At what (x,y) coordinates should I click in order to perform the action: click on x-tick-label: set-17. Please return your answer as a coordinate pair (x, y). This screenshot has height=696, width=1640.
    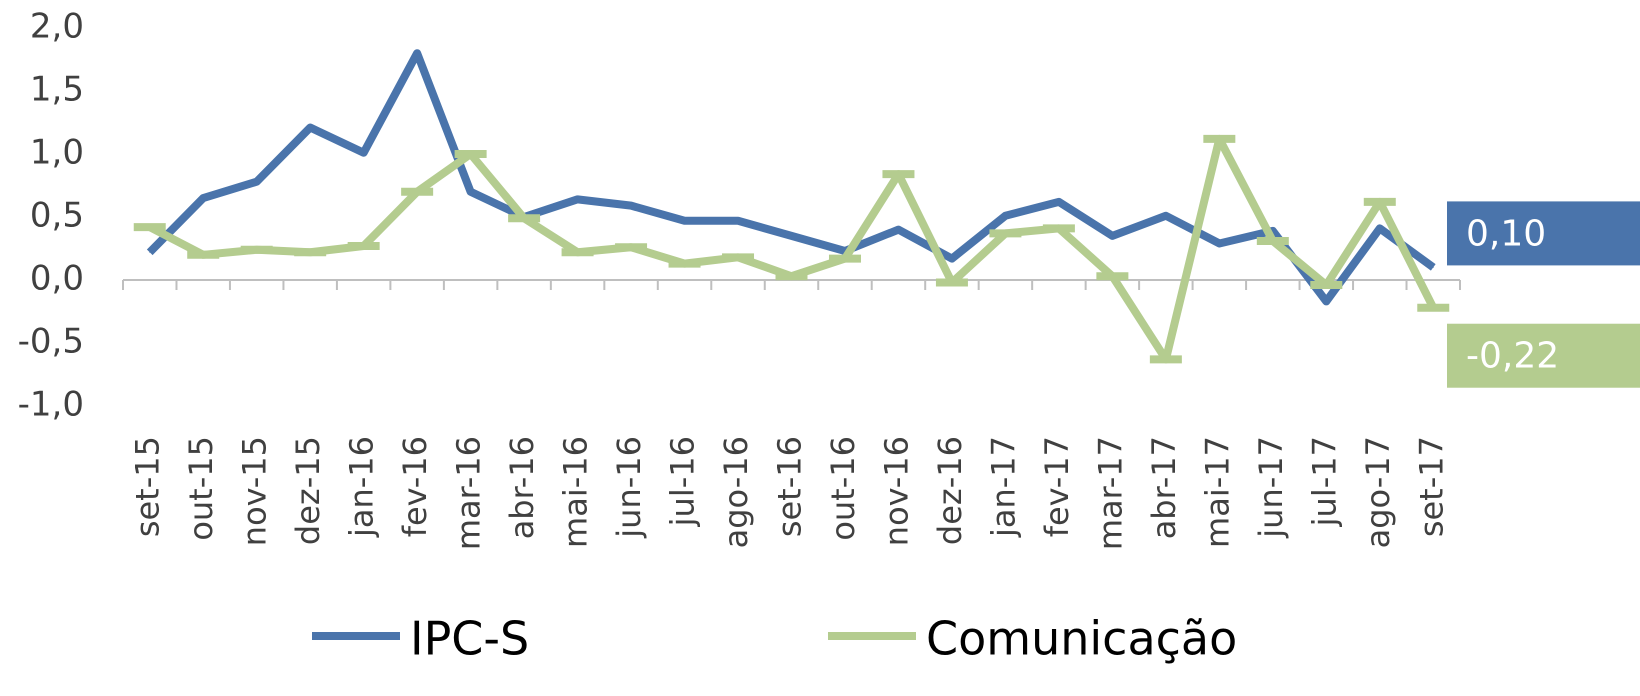
    Looking at the image, I should click on (1431, 486).